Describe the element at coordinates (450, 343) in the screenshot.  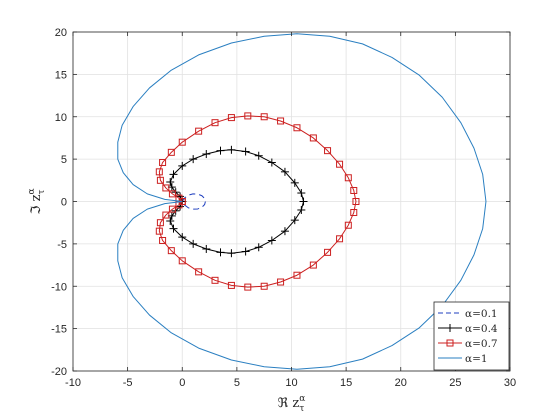
I see `legend-marker` at that location.